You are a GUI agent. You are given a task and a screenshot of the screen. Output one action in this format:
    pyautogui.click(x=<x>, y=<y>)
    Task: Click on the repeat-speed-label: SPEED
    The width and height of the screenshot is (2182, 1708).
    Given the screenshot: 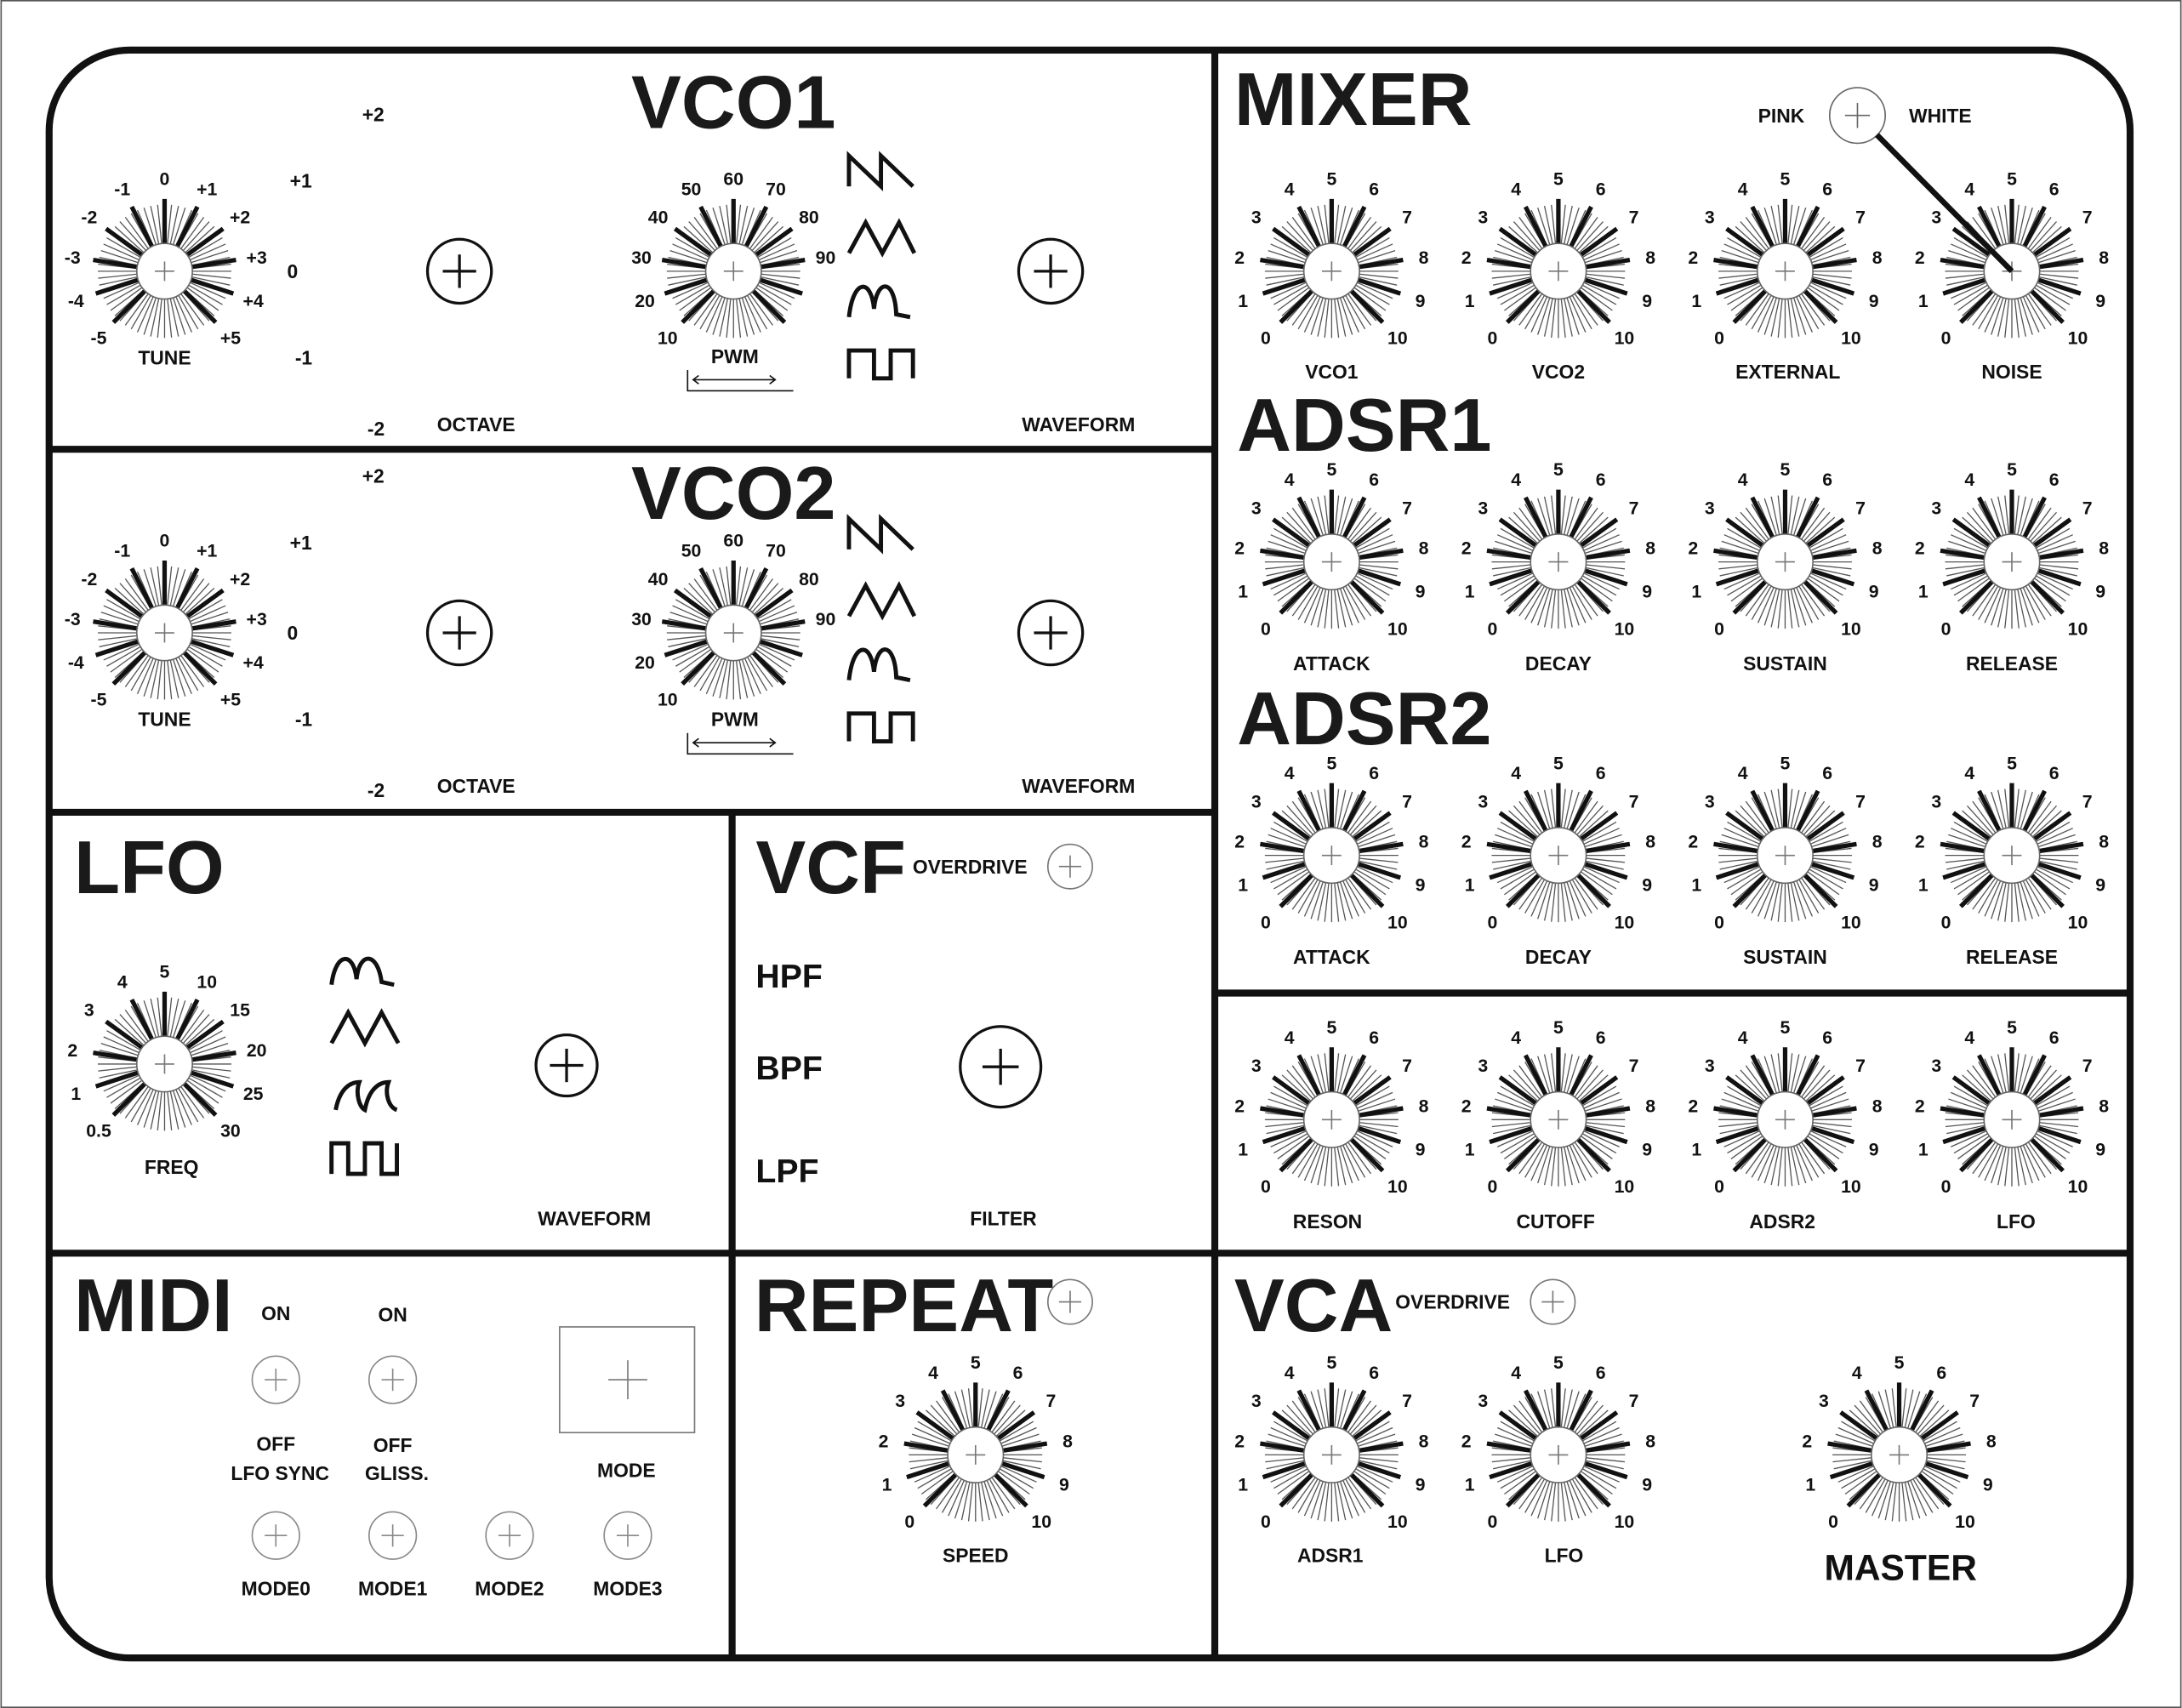 What is the action you would take?
    pyautogui.click(x=976, y=1555)
    